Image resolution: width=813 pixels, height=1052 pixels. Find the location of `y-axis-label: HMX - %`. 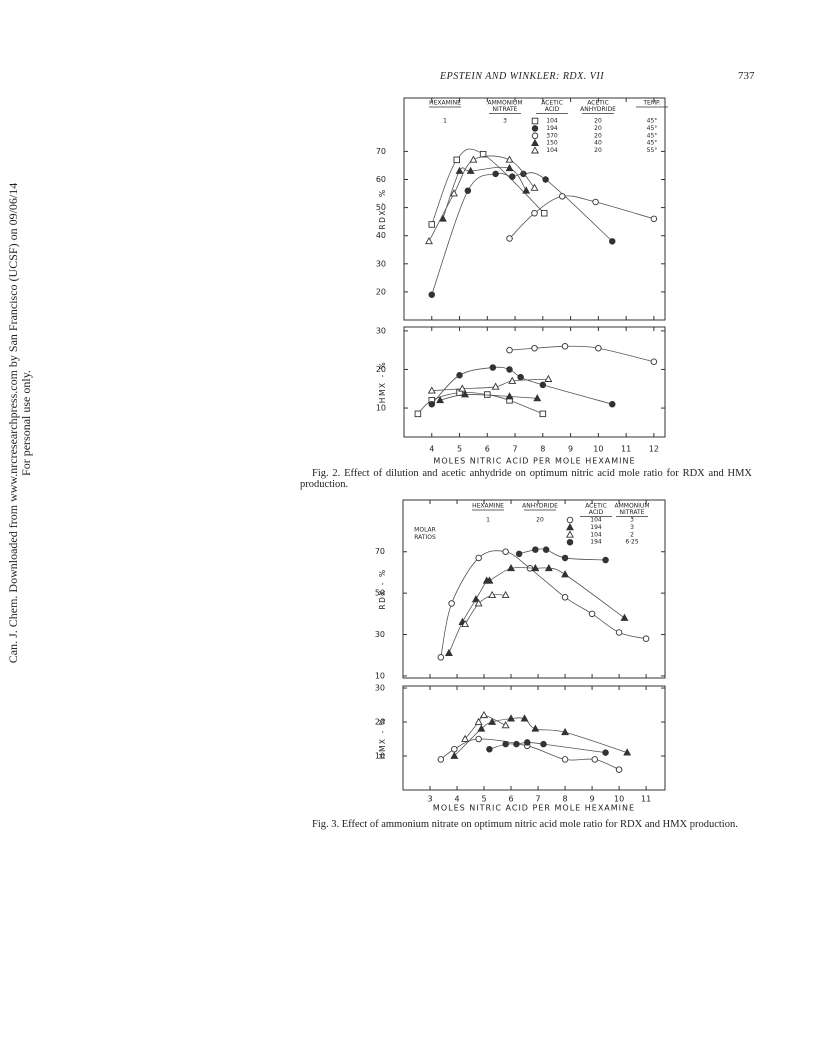

y-axis-label: HMX - % is located at coordinates (382, 738).